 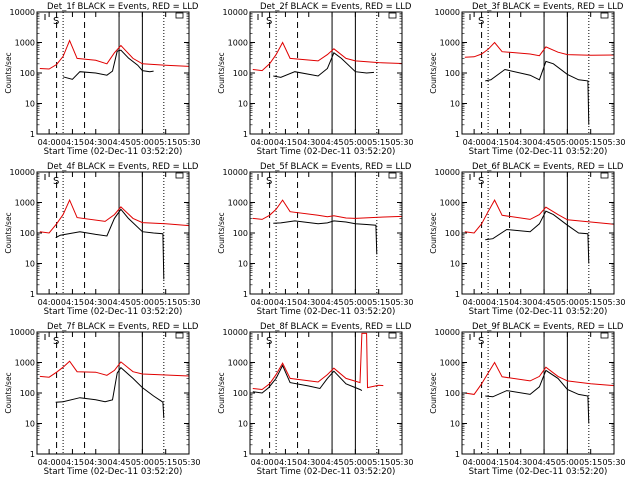 What do you see at coordinates (336, 327) in the screenshot?
I see `panel-title: Det_8f BLACK = Events, RED = LLD` at bounding box center [336, 327].